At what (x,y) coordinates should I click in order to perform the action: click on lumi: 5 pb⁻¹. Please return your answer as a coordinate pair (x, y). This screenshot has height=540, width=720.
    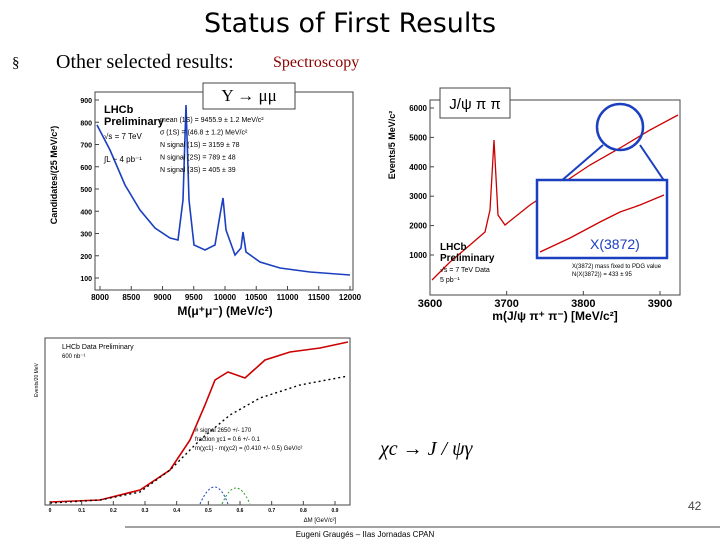
    Looking at the image, I should click on (450, 280).